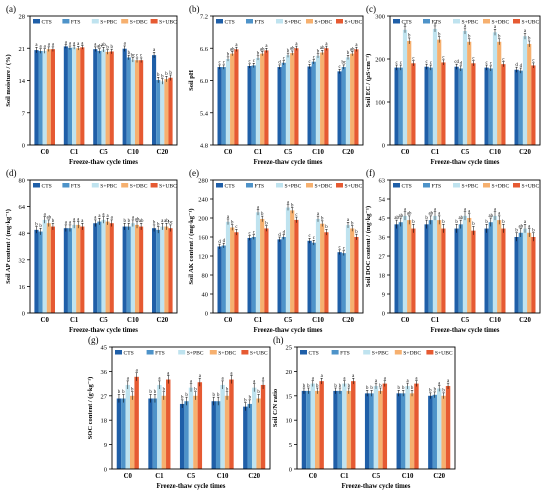  What do you see at coordinates (191, 246) in the screenshot?
I see `y-axis-label: Soil AK content / (mg·kg⁻¹)` at bounding box center [191, 246].